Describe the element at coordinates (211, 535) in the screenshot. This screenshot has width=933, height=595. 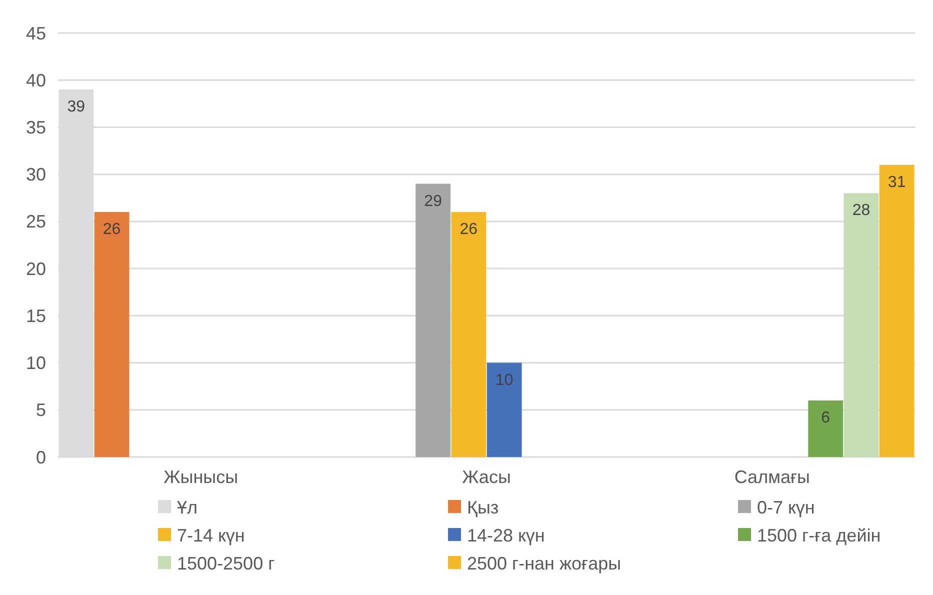
I see `legend-label: 7-14 күн` at that location.